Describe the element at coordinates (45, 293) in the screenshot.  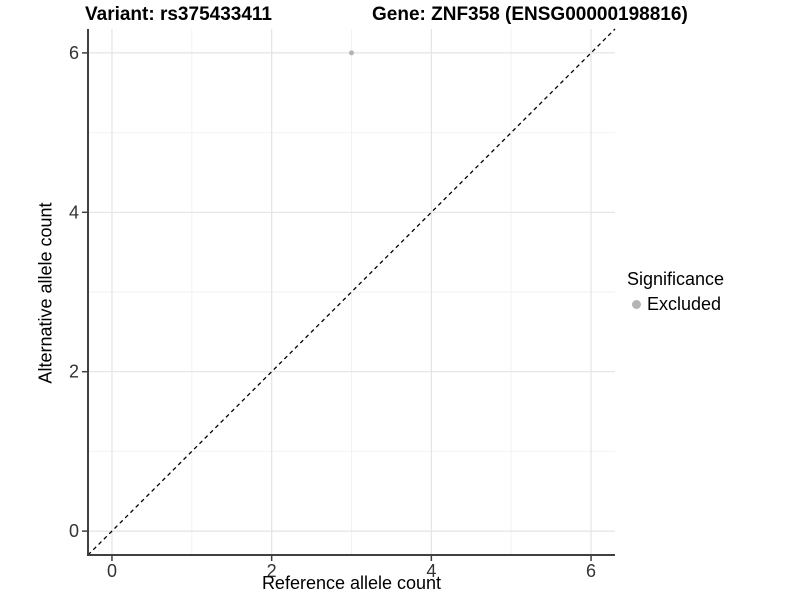
I see `y-axis-title: Alternative allele count` at that location.